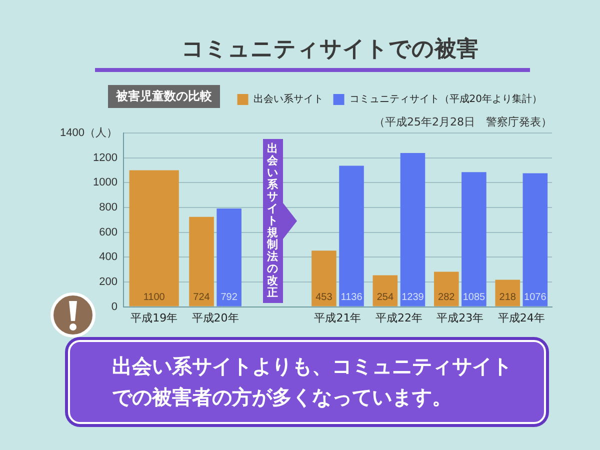  What do you see at coordinates (474, 298) in the screenshot?
I see `data-label: 1085` at bounding box center [474, 298].